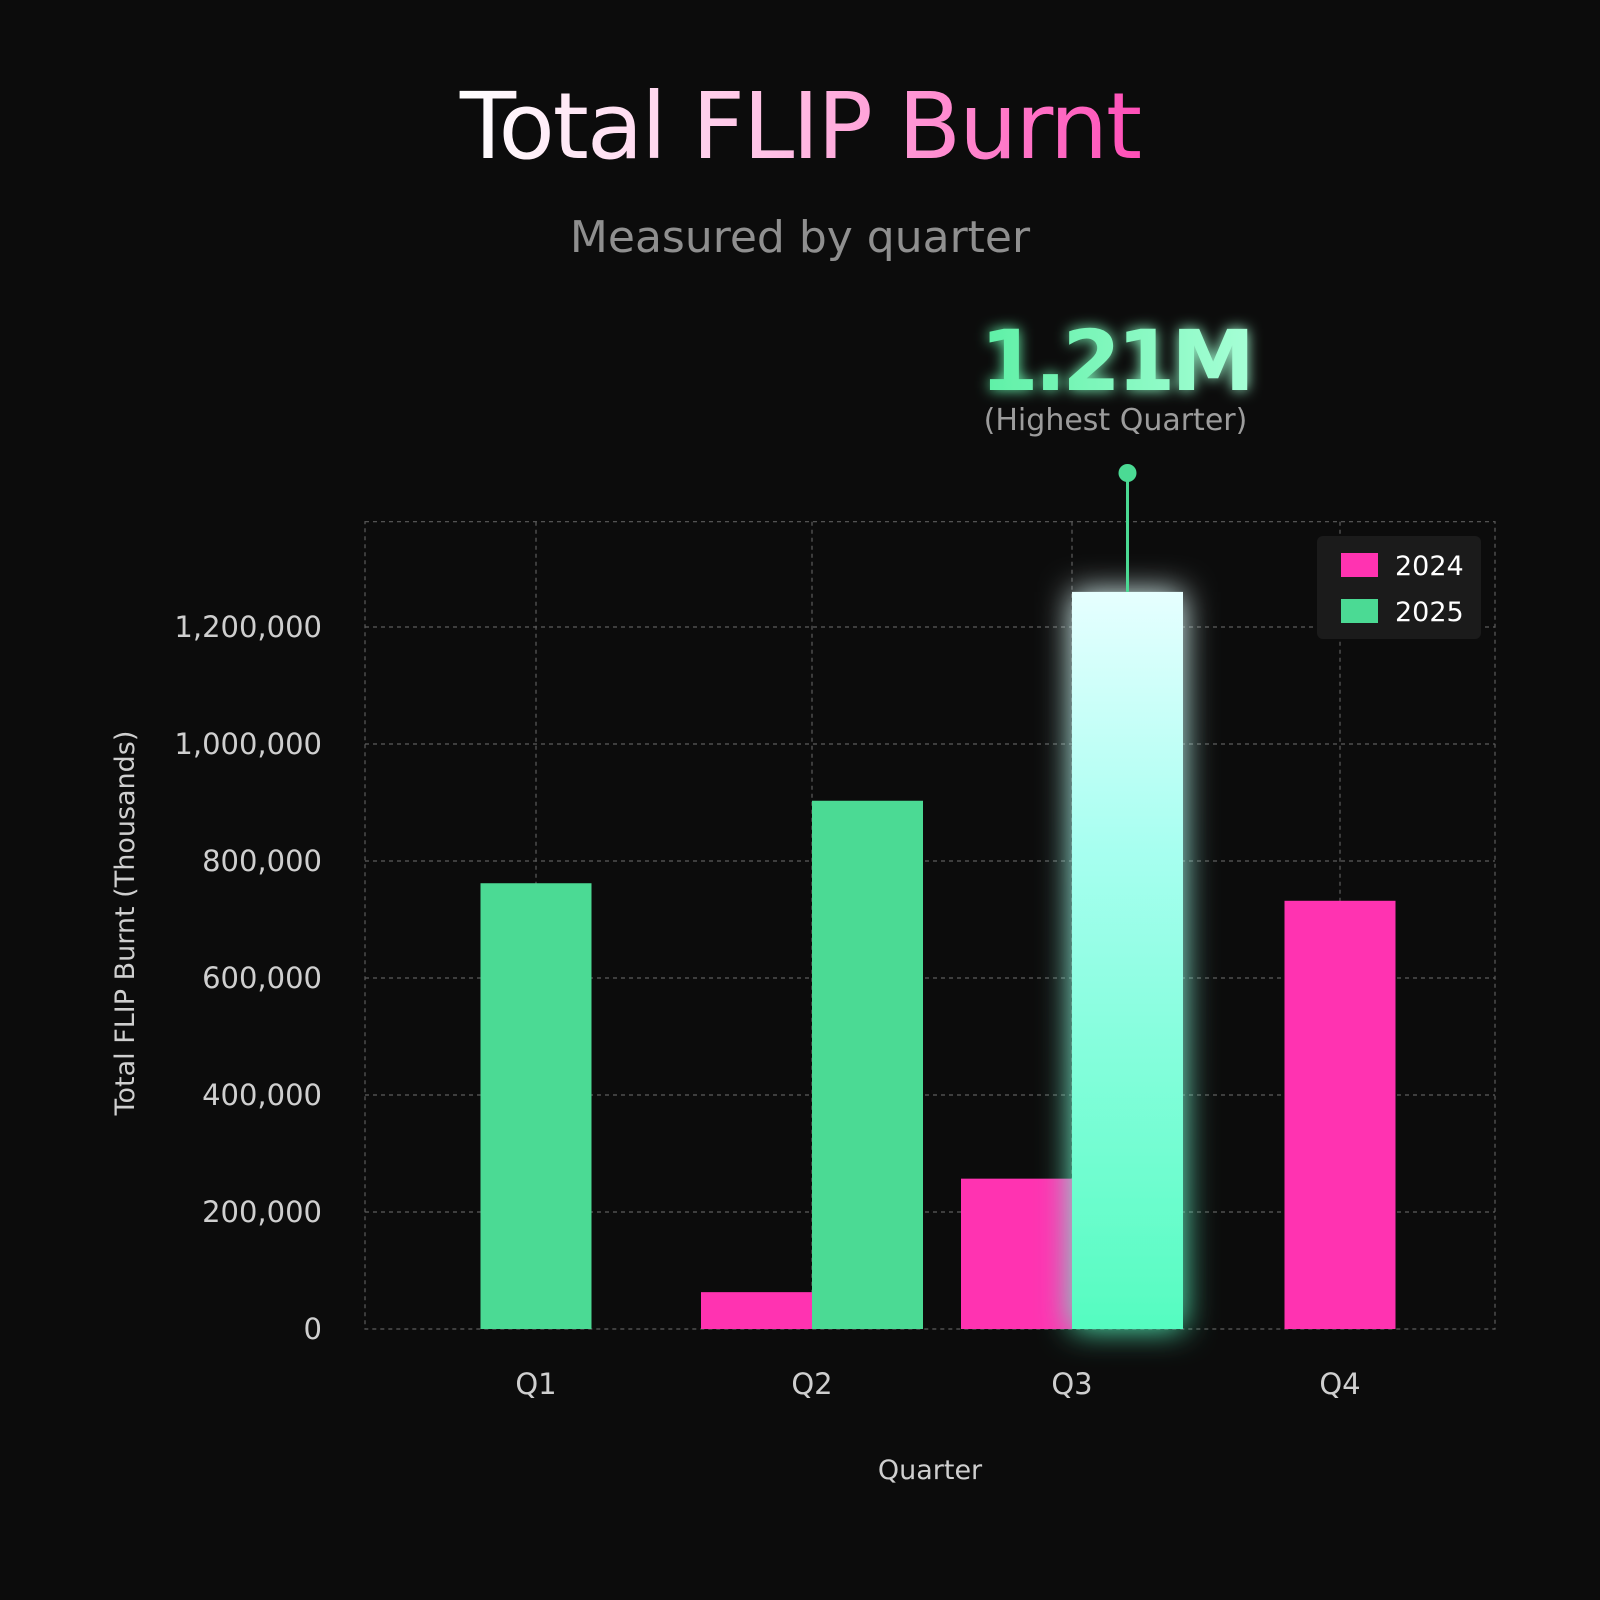  Describe the element at coordinates (1117, 452) in the screenshot. I see `highest-quarter-callout: 1.21M (Highest Quarter)` at that location.